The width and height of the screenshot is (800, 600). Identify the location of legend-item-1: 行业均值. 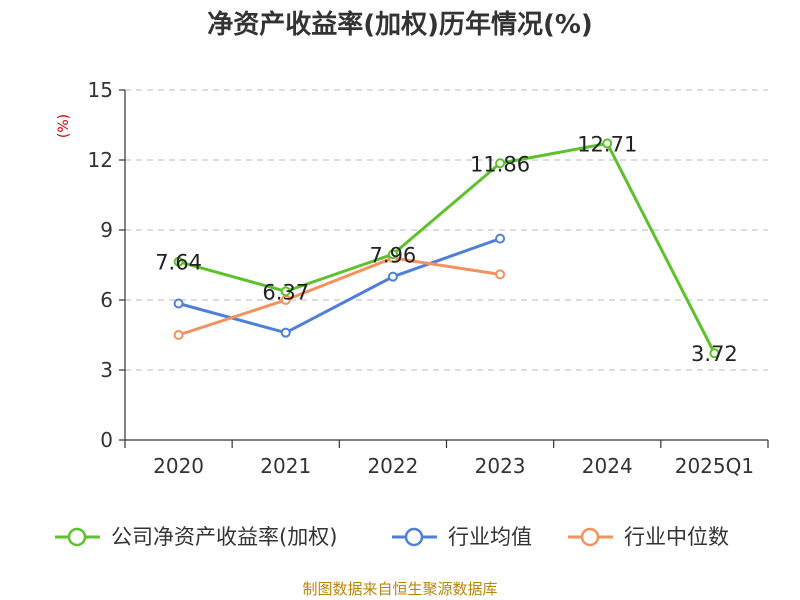
(462, 537).